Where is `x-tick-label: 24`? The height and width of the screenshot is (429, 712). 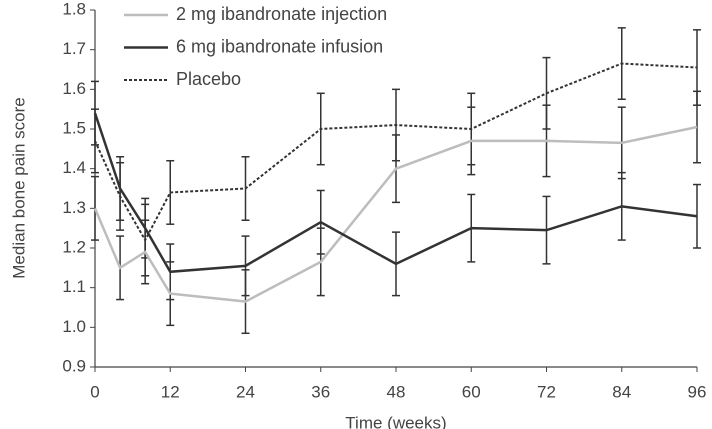
x-tick-label: 24 is located at coordinates (245, 391).